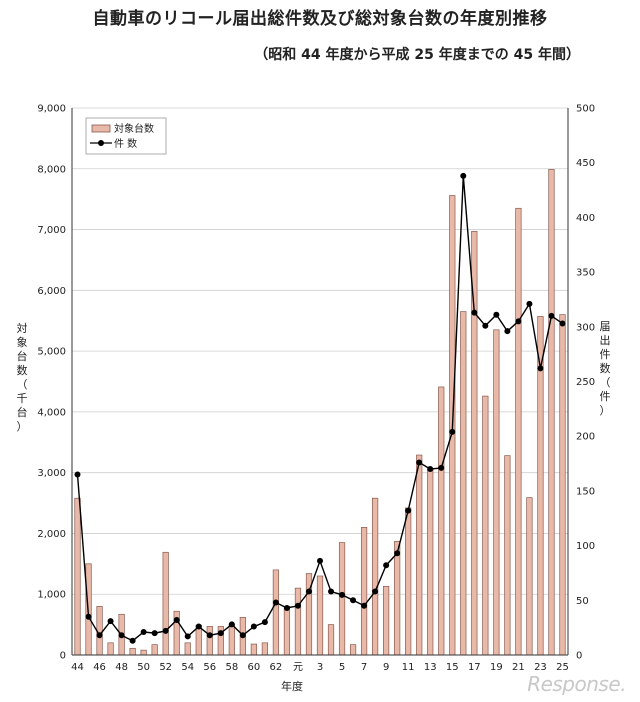  I want to click on x-tick-label: 50, so click(143, 667).